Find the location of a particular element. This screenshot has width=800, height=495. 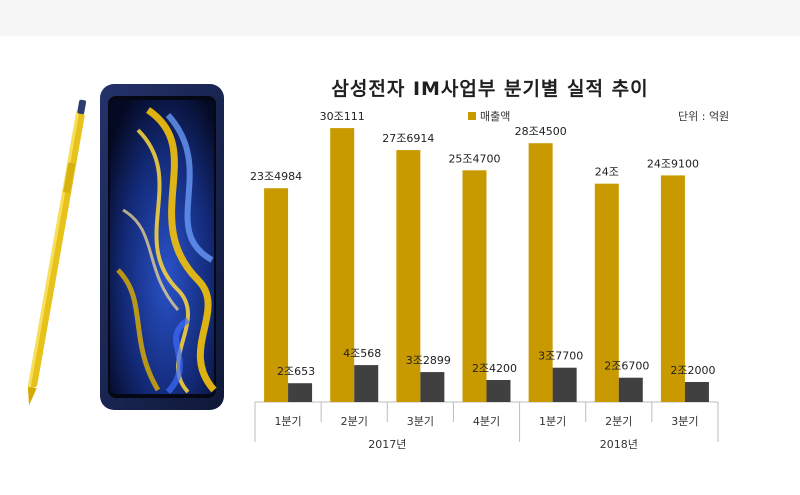

top-band is located at coordinates (400, 18).